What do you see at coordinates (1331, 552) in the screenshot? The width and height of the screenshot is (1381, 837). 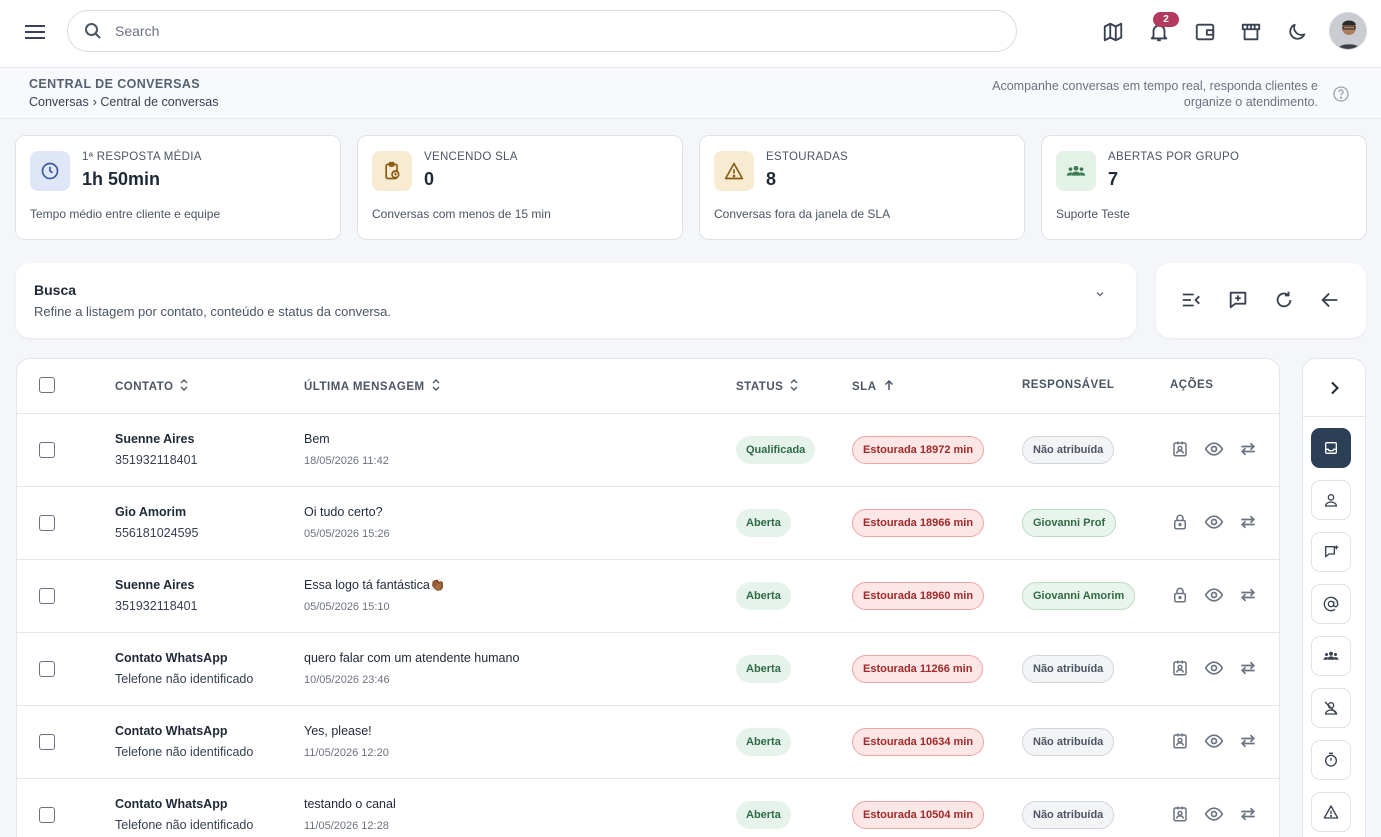 I see `chat-icon` at bounding box center [1331, 552].